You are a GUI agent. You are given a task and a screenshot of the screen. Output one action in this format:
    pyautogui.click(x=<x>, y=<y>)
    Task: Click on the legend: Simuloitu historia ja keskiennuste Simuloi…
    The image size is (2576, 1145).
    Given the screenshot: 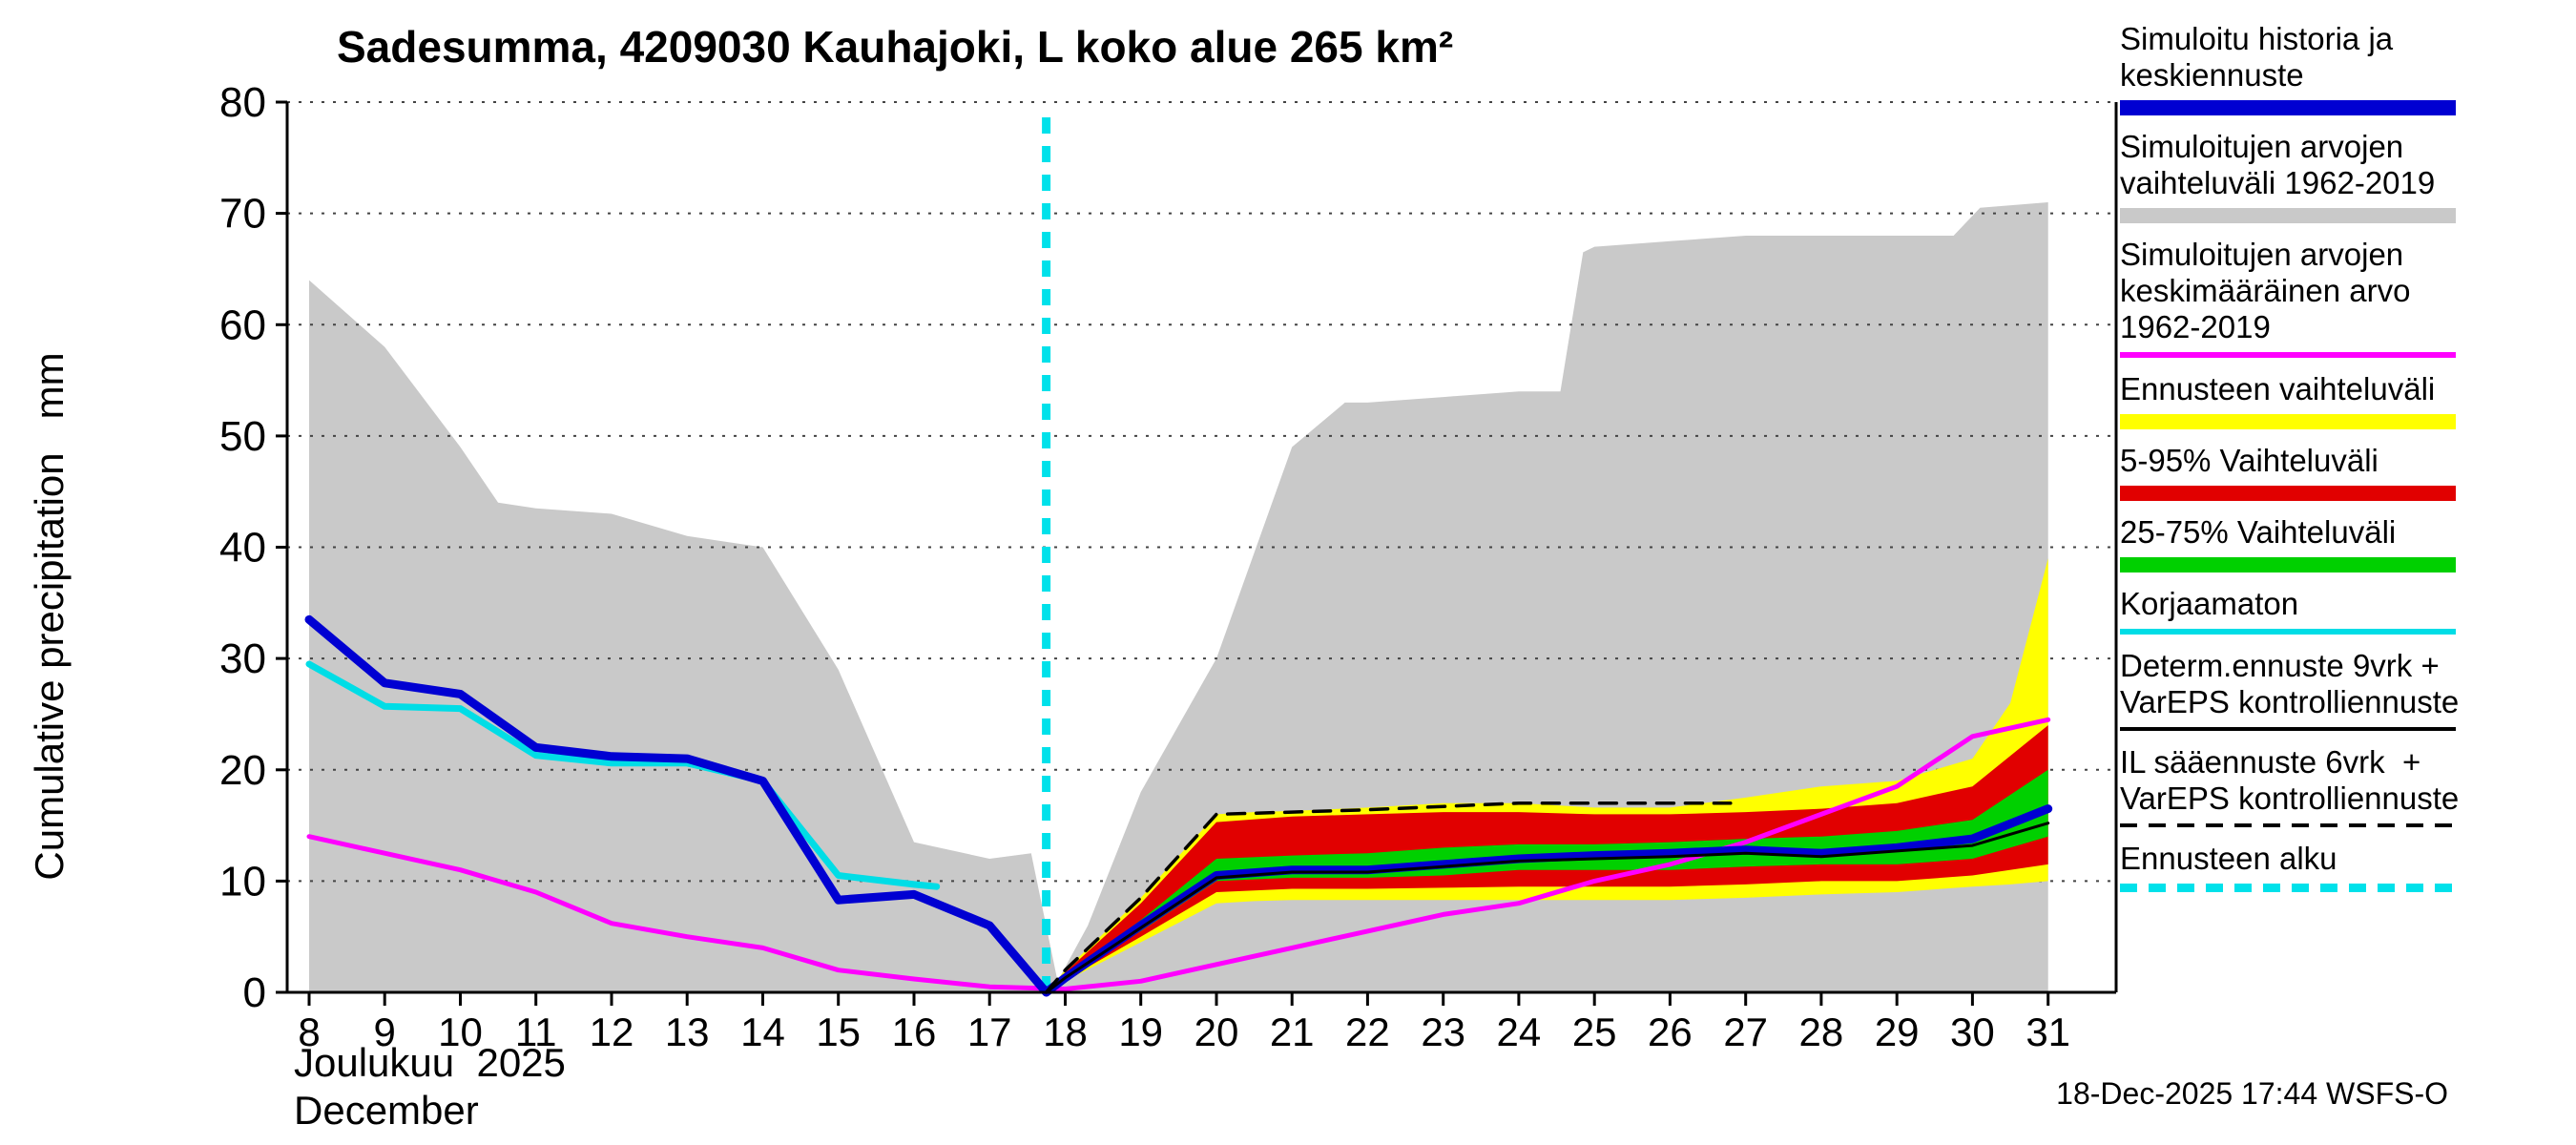 What is the action you would take?
    pyautogui.click(x=2290, y=463)
    